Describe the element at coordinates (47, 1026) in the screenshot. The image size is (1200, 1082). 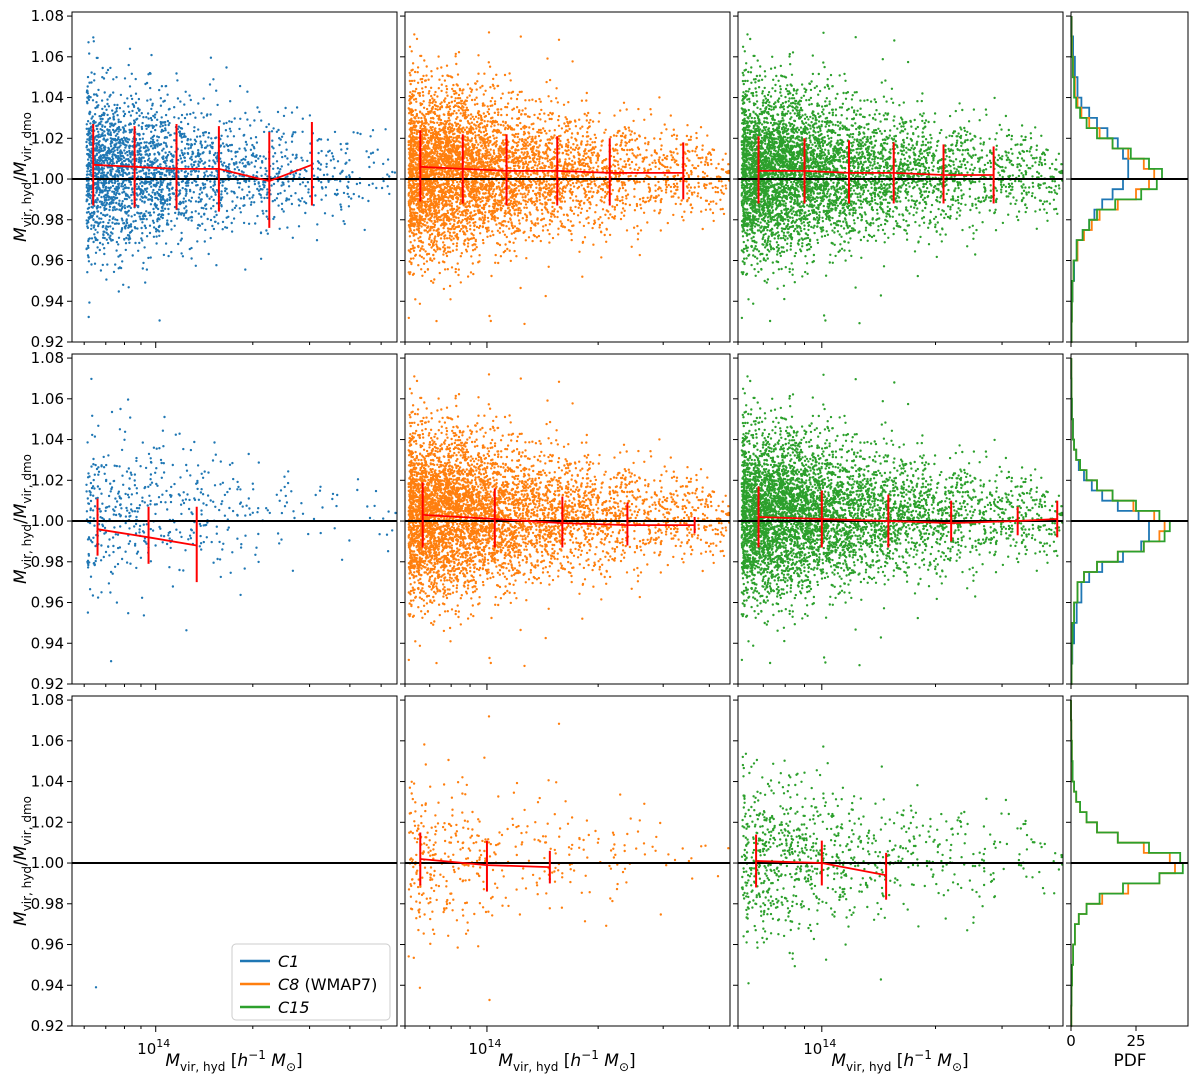
I see `y-tick-label: 0.92` at that location.